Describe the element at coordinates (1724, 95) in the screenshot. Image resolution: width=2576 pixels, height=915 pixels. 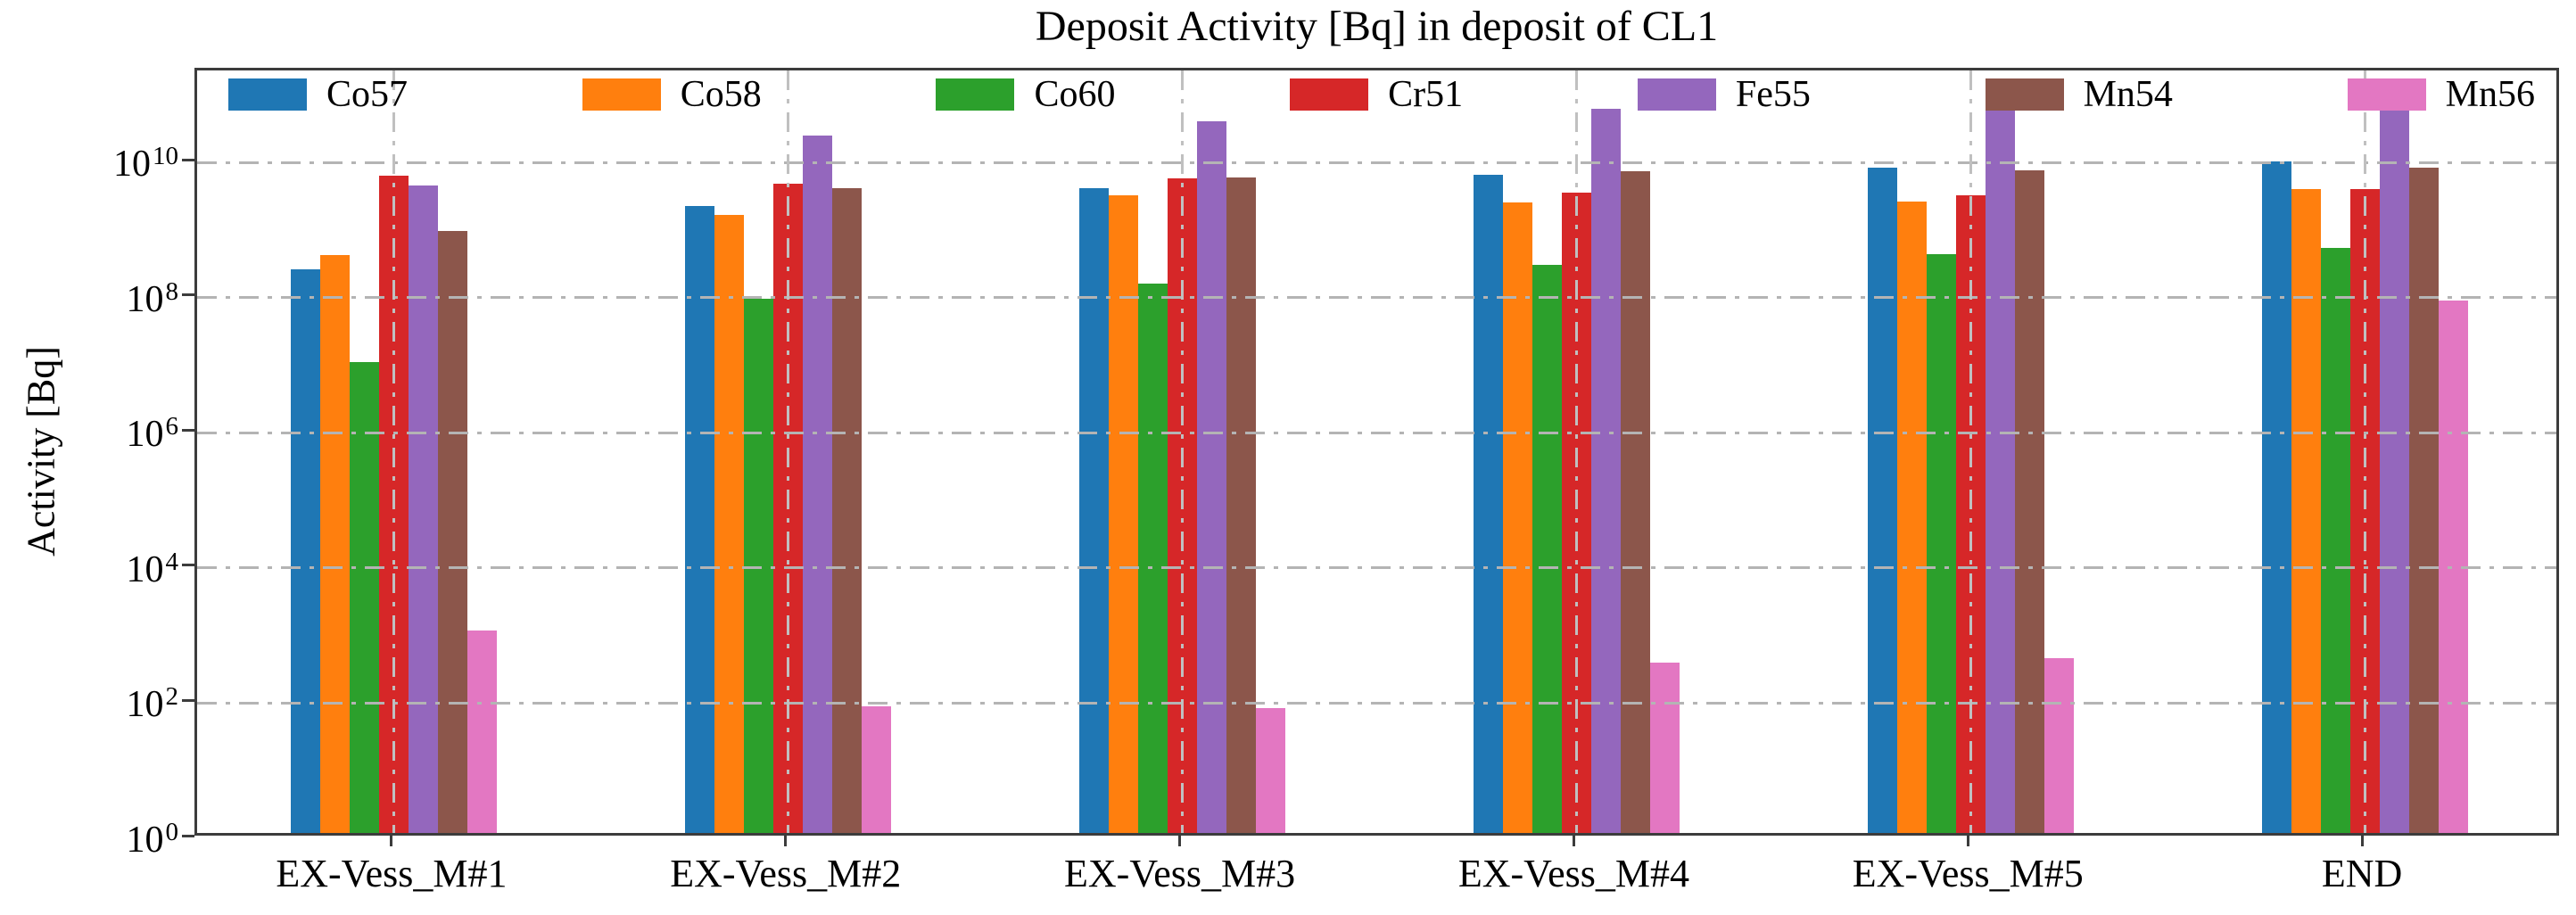
I see `legend-item-fe55: Fe55` at that location.